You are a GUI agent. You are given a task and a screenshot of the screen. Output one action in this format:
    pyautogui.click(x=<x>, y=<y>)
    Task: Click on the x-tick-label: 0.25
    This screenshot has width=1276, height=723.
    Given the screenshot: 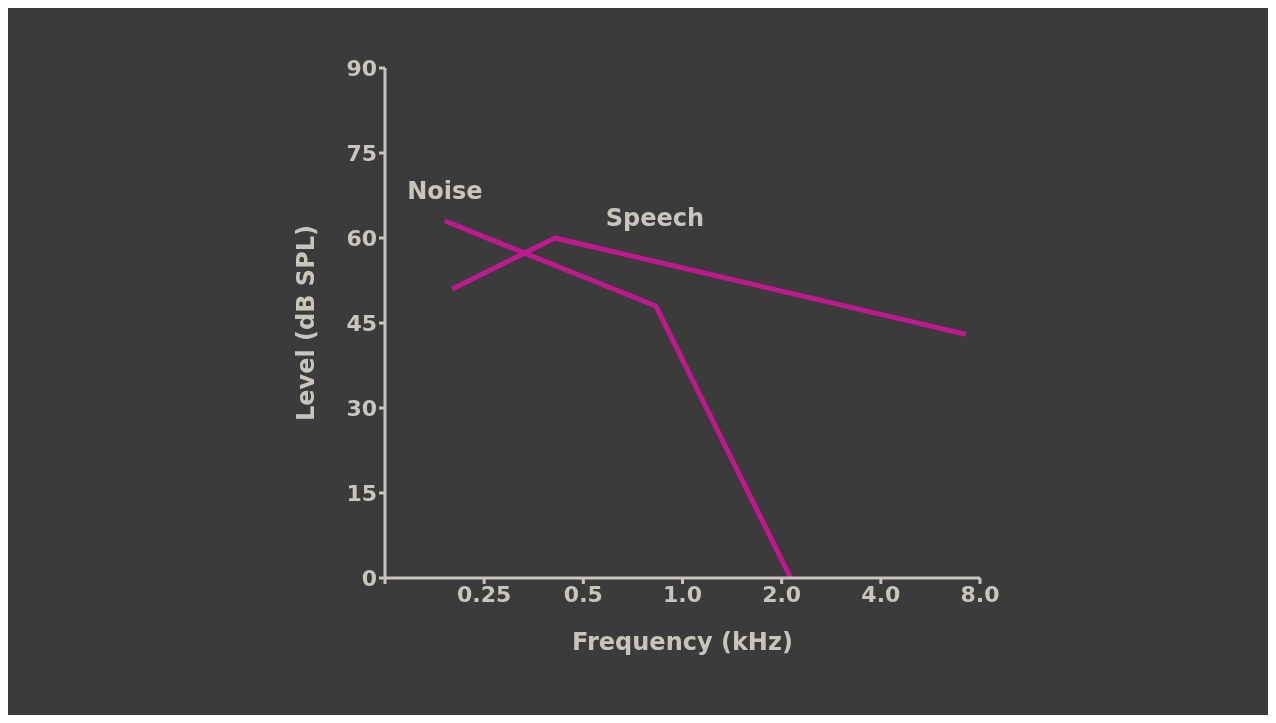 What is the action you would take?
    pyautogui.click(x=484, y=594)
    